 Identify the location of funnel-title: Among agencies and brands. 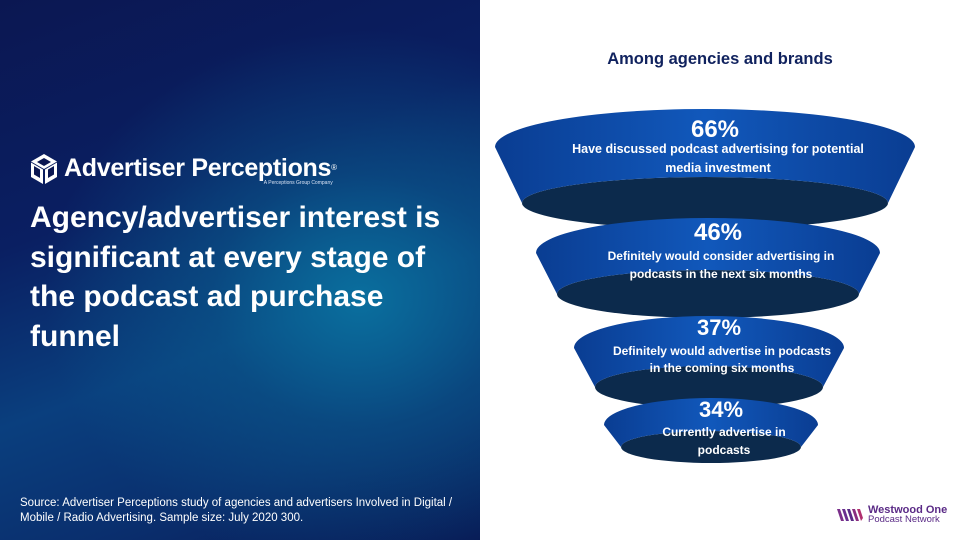
(720, 59).